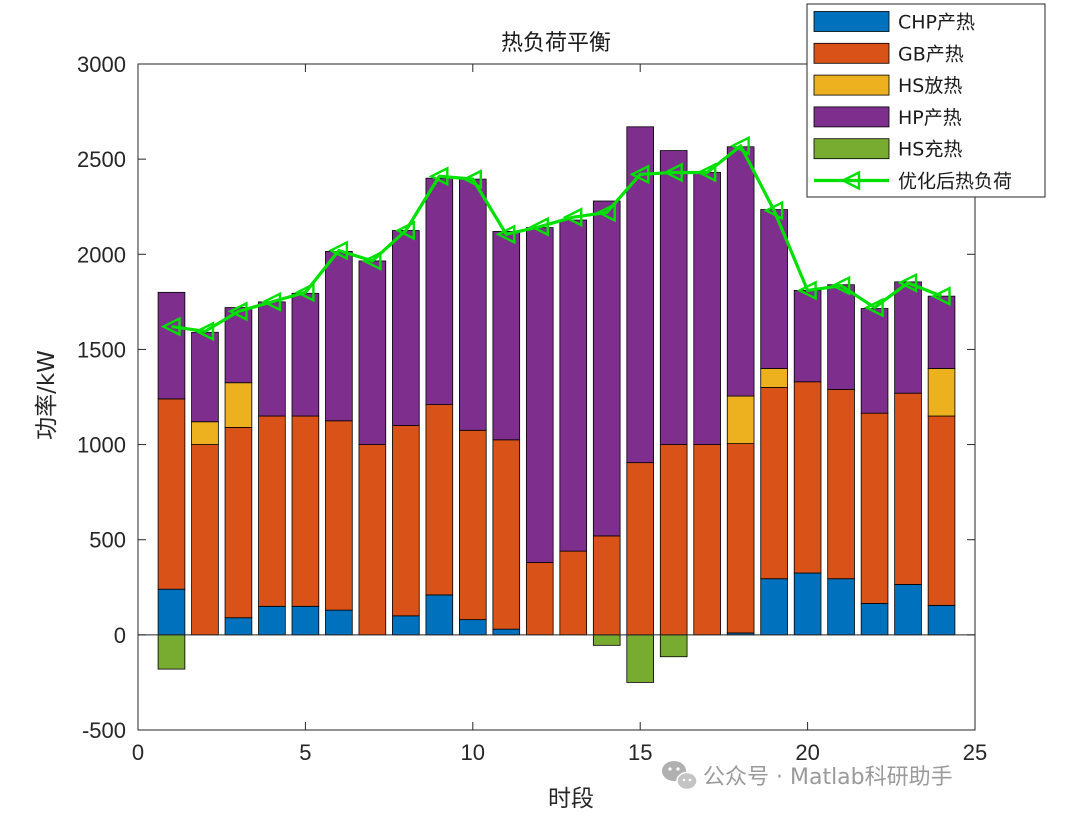  I want to click on bar-s1-t3, so click(238, 523).